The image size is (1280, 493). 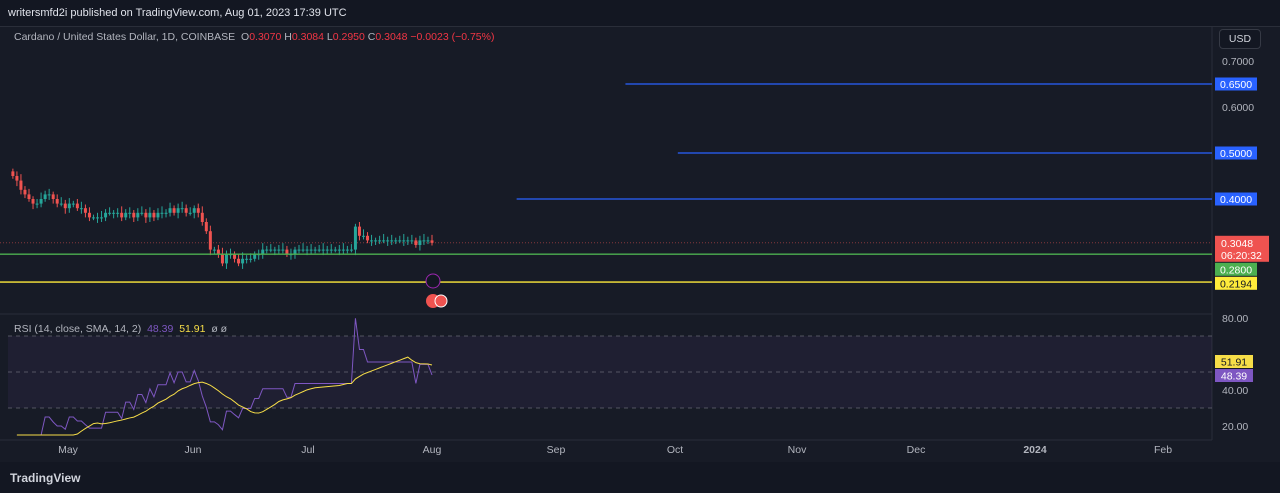 I want to click on time-tick-label: May, so click(x=68, y=450).